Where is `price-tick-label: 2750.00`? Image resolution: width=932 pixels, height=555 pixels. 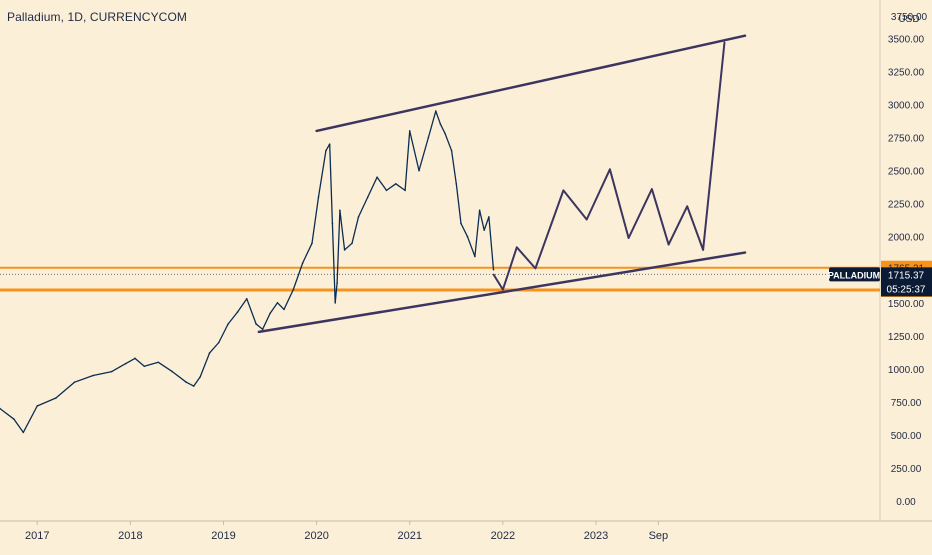 price-tick-label: 2750.00 is located at coordinates (906, 139).